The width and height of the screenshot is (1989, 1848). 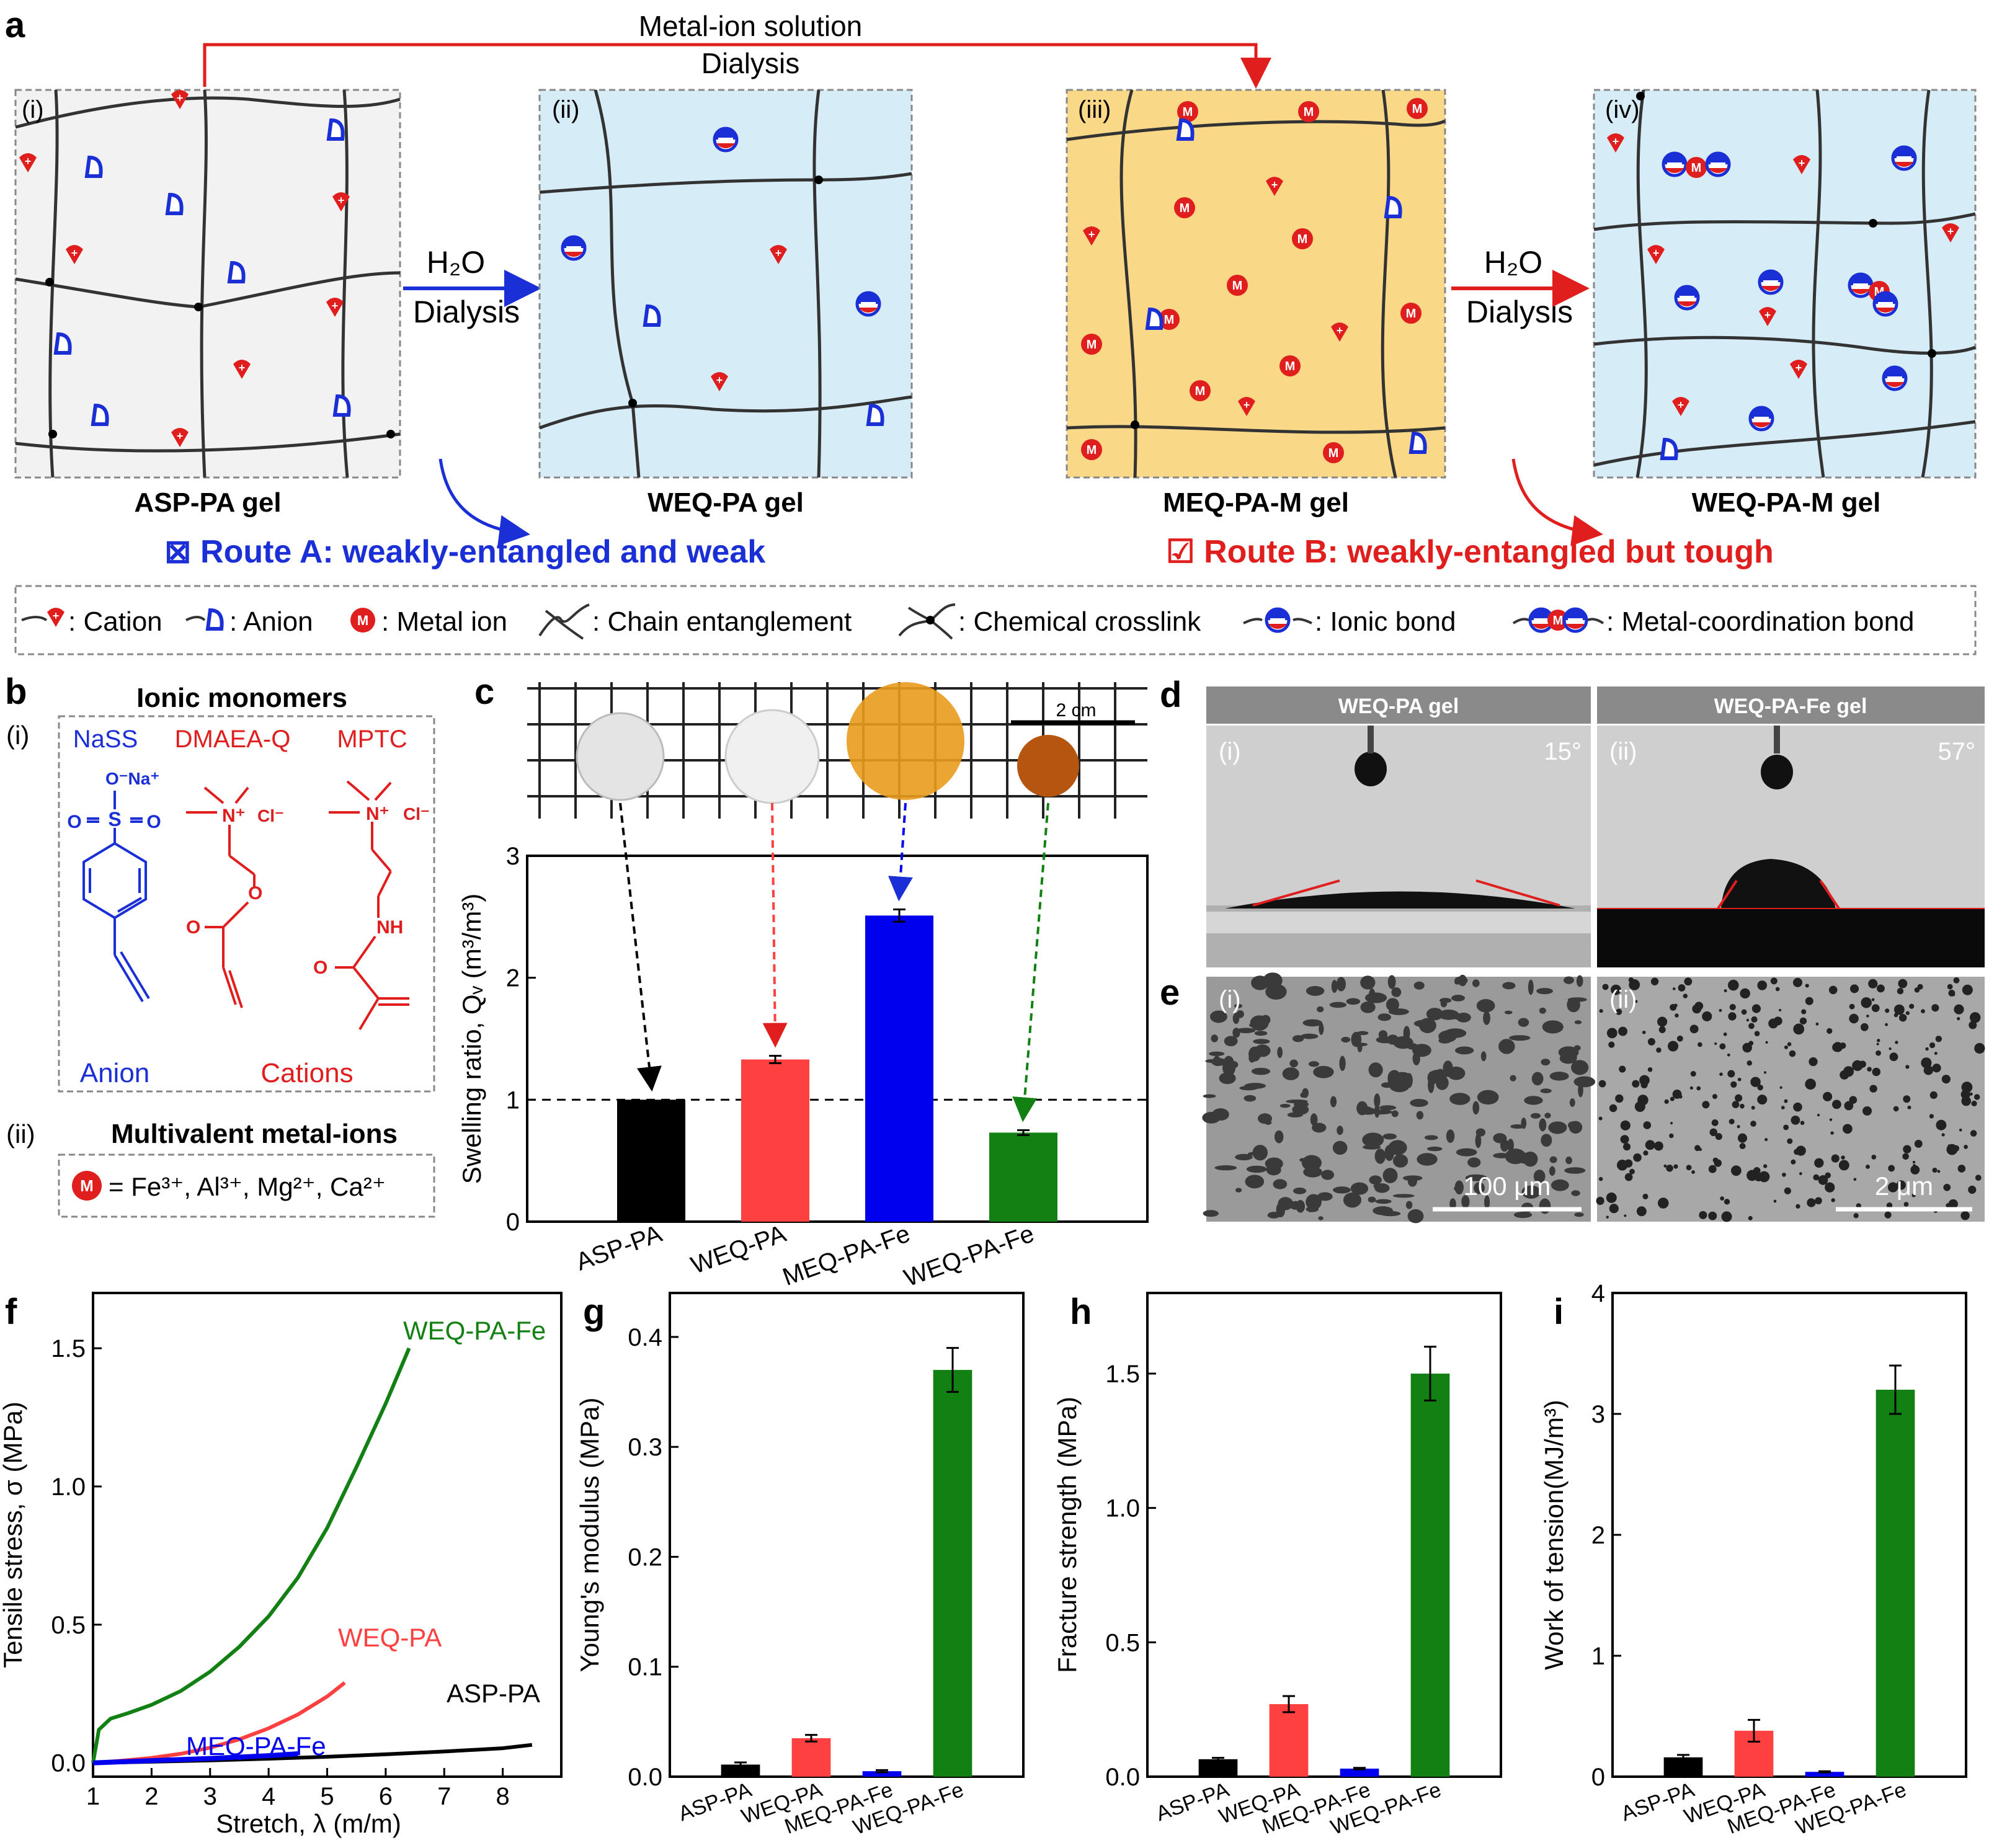 What do you see at coordinates (1786, 502) in the screenshot?
I see `gel-label-weq-m: WEQ-PA-M gel` at bounding box center [1786, 502].